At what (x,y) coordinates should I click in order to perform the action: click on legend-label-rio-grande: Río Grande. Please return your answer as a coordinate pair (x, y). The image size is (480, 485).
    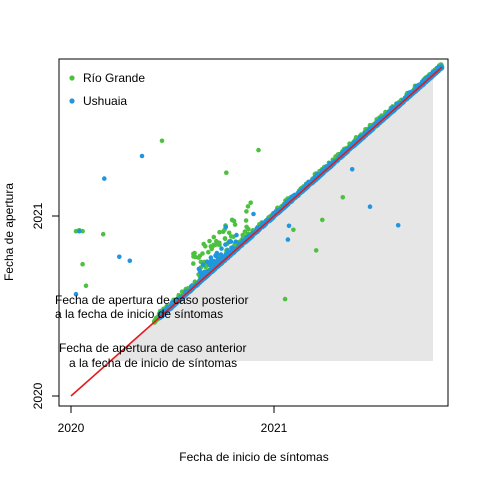
    Looking at the image, I should click on (114, 78).